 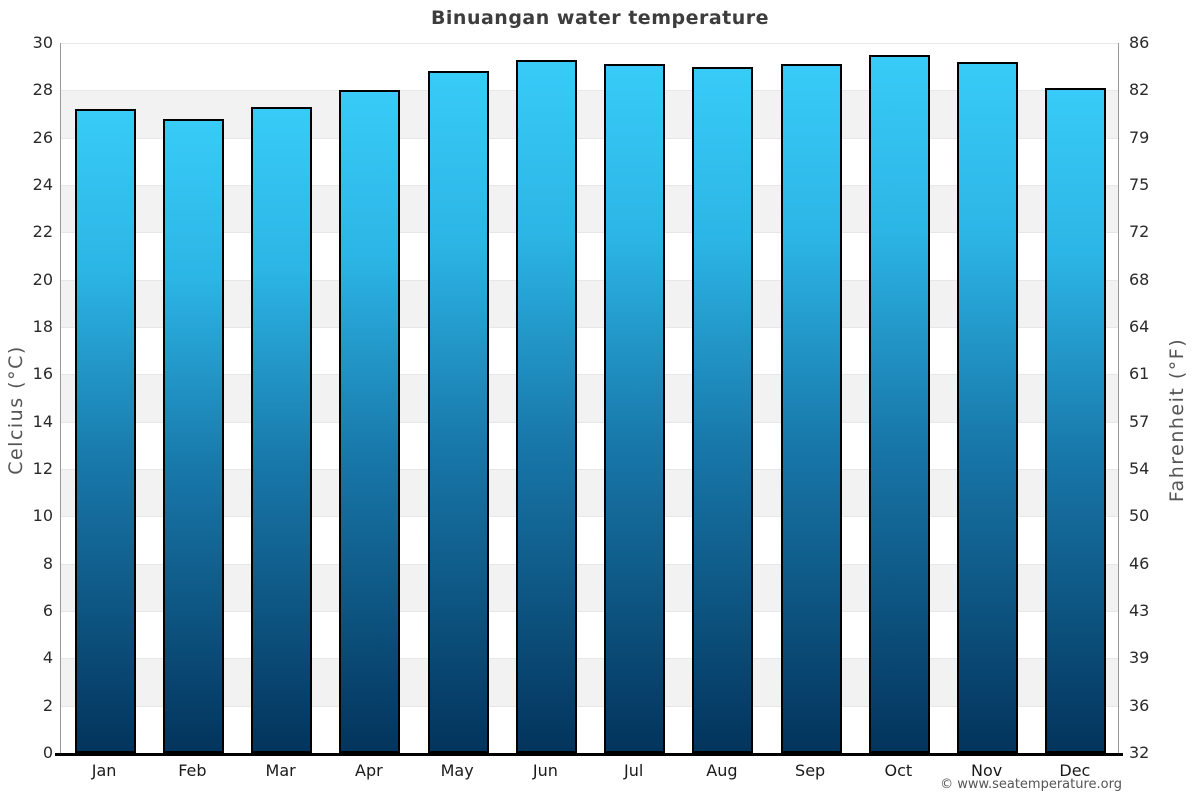 I want to click on fahrenheit-tick-label: 61, so click(x=1139, y=374).